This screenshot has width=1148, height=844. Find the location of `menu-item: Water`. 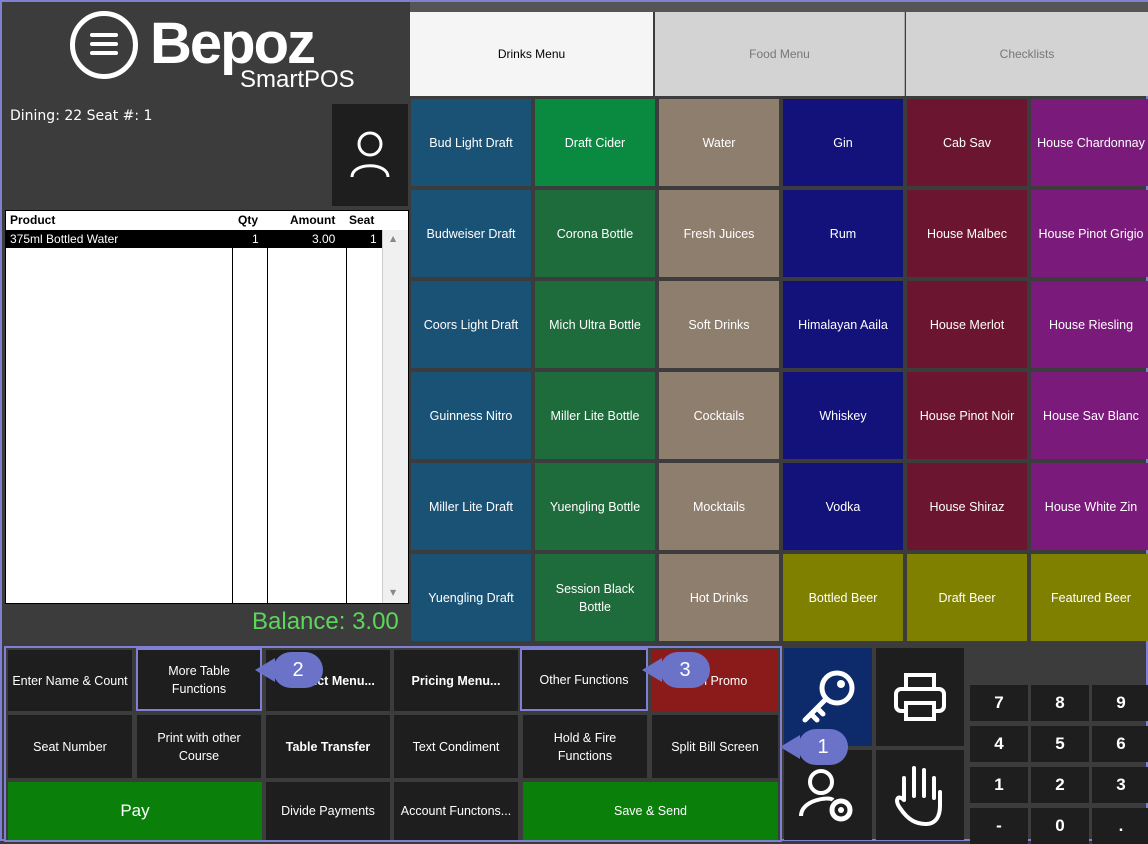

menu-item: Water is located at coordinates (719, 142).